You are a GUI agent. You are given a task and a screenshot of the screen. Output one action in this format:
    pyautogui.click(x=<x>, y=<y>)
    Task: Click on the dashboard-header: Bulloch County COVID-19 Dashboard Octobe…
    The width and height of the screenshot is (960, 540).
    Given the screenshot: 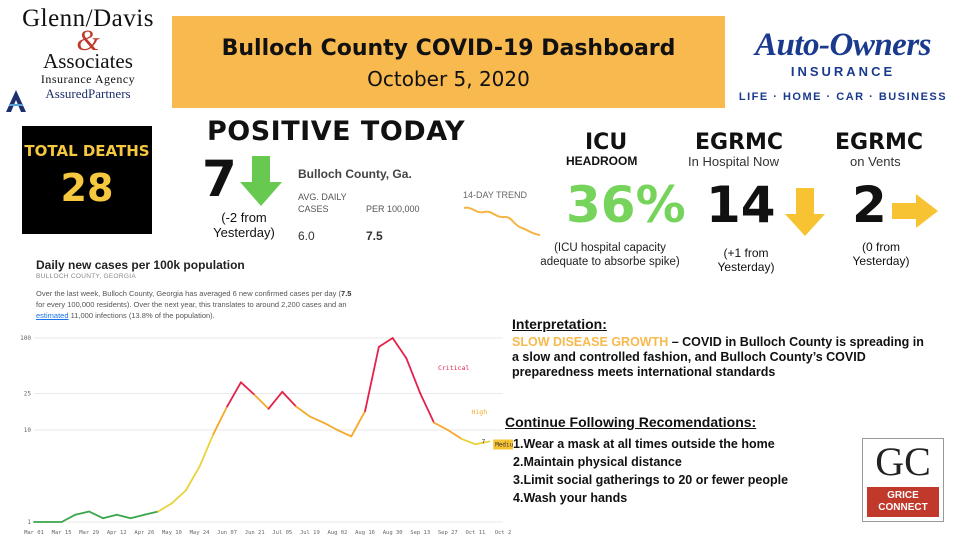 What is the action you would take?
    pyautogui.click(x=448, y=62)
    